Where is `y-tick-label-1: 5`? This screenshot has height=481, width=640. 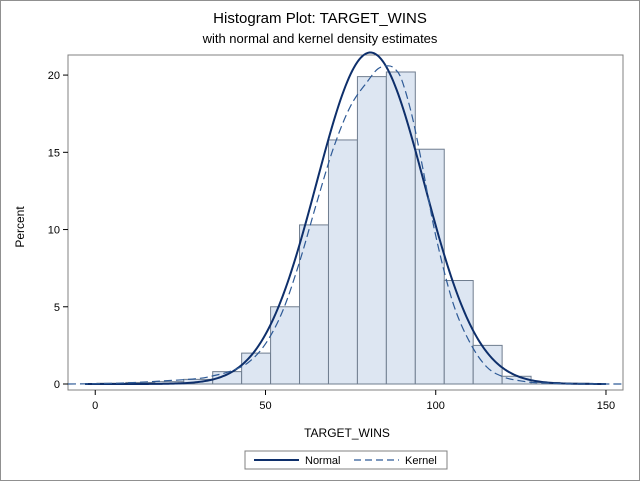 y-tick-label-1: 5 is located at coordinates (57, 308).